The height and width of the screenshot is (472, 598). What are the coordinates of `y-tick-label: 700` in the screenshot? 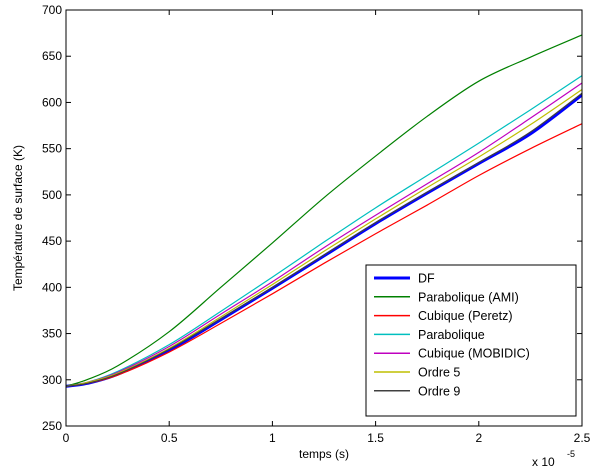 It's located at (52, 10).